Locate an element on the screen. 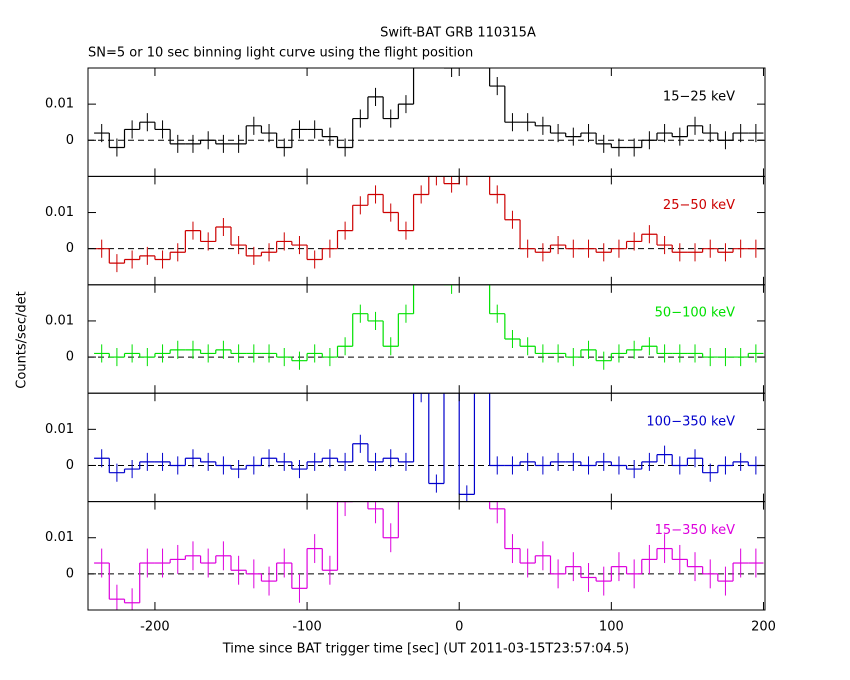  legend-label: 25−50 keV is located at coordinates (699, 205).